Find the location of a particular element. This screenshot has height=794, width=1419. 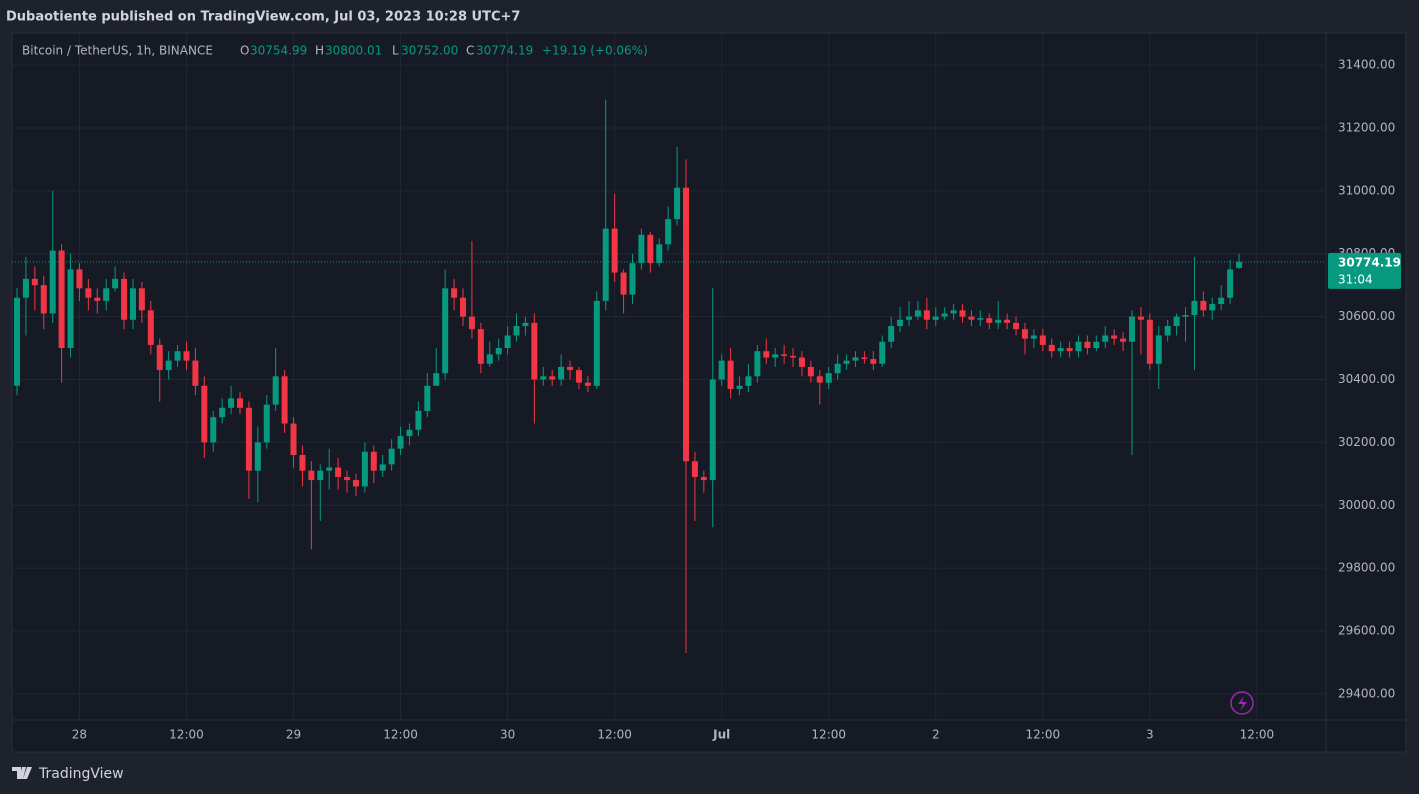

y-tick-label: 29800.00 is located at coordinates (1366, 568).